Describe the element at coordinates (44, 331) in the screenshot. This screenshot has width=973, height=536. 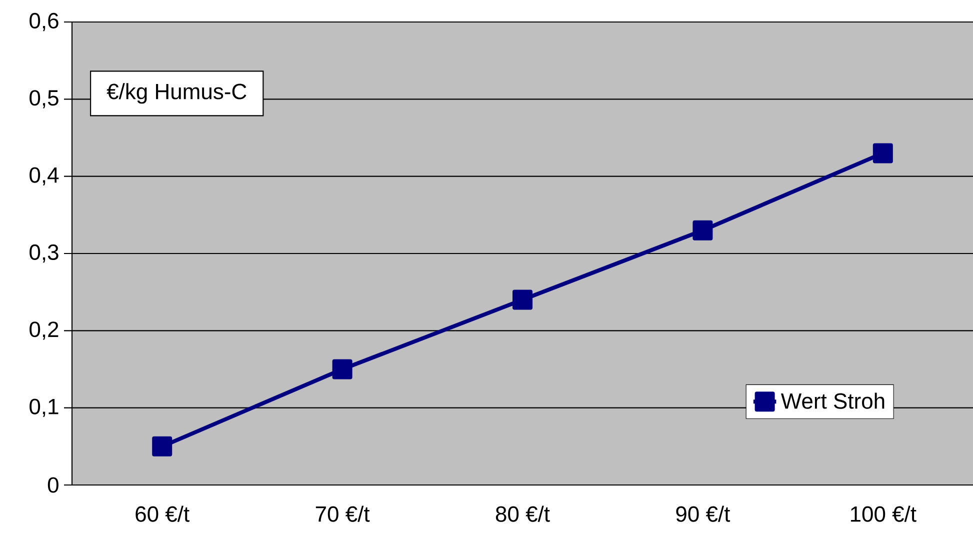
I see `y-tick-label: 0,2` at that location.